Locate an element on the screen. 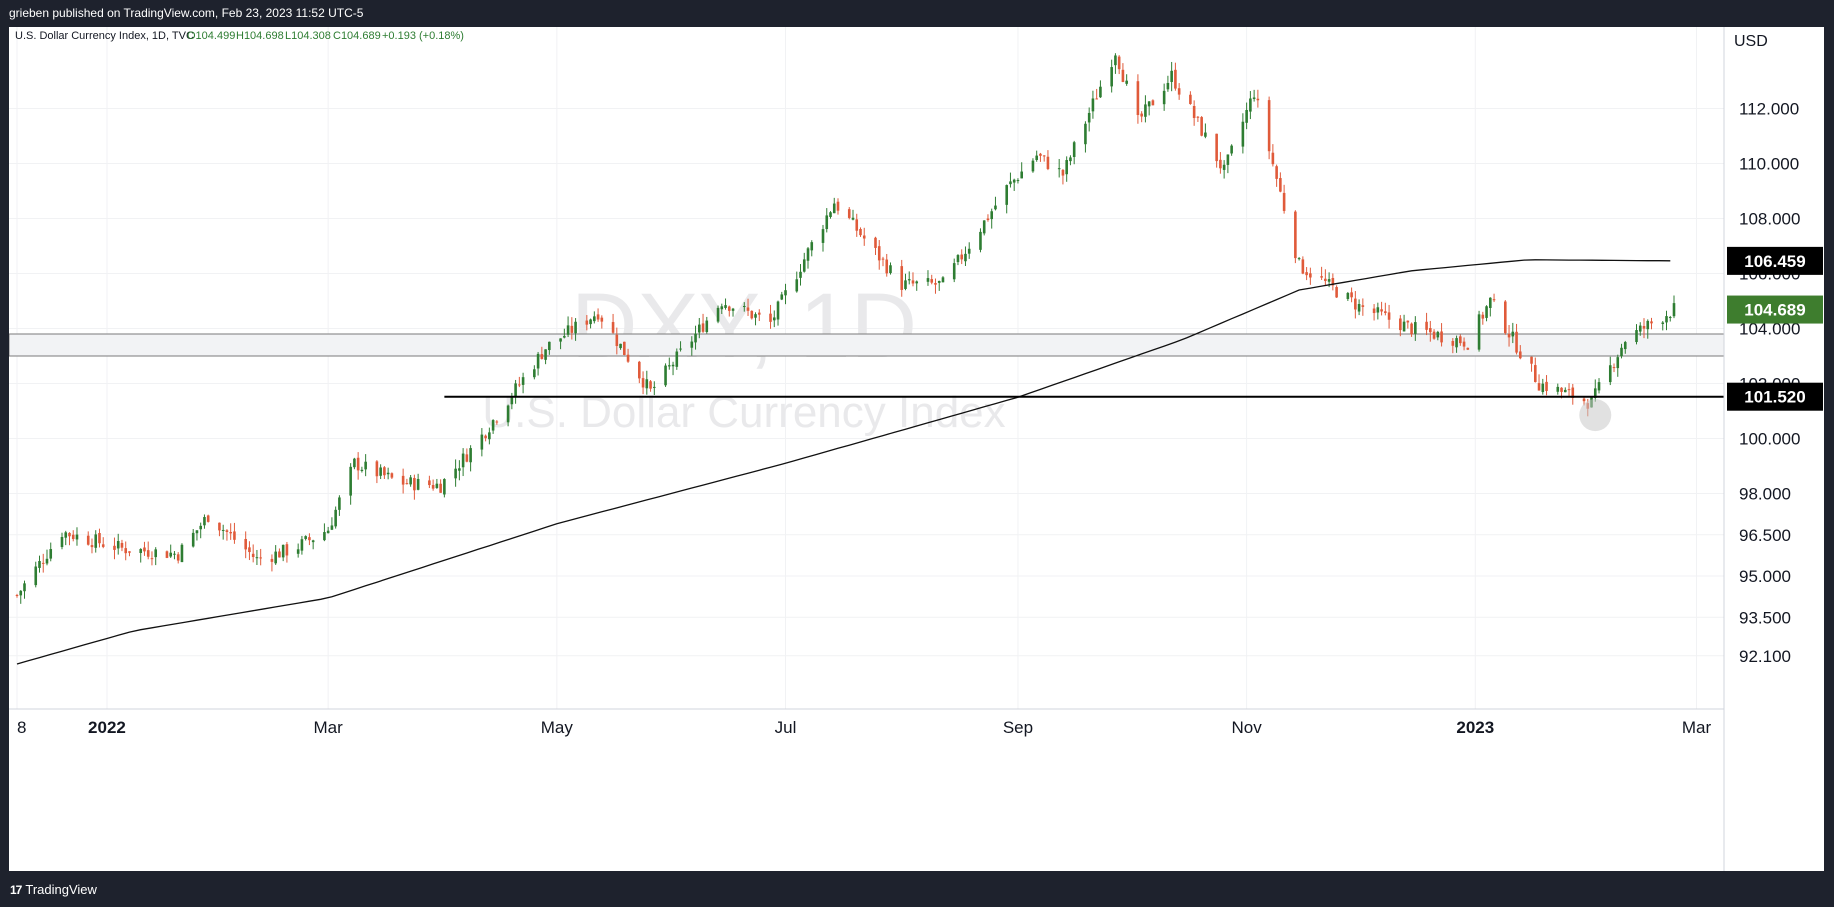 Image resolution: width=1834 pixels, height=907 pixels. legend-high: H104.698 is located at coordinates (260, 36).